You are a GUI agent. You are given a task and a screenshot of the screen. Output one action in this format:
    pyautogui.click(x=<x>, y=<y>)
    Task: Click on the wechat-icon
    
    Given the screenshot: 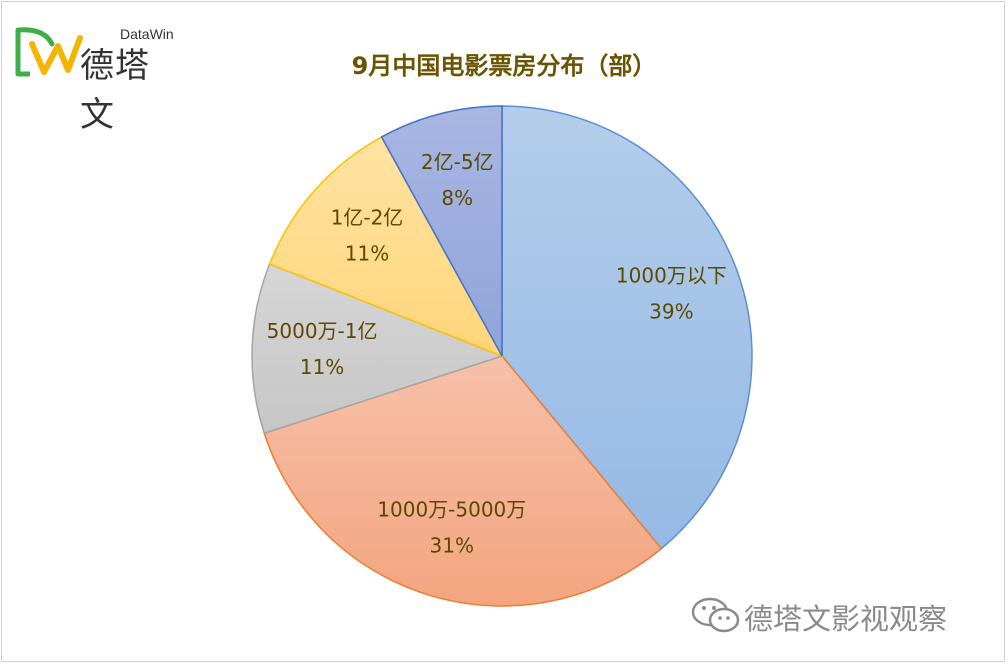 What is the action you would take?
    pyautogui.click(x=715, y=615)
    